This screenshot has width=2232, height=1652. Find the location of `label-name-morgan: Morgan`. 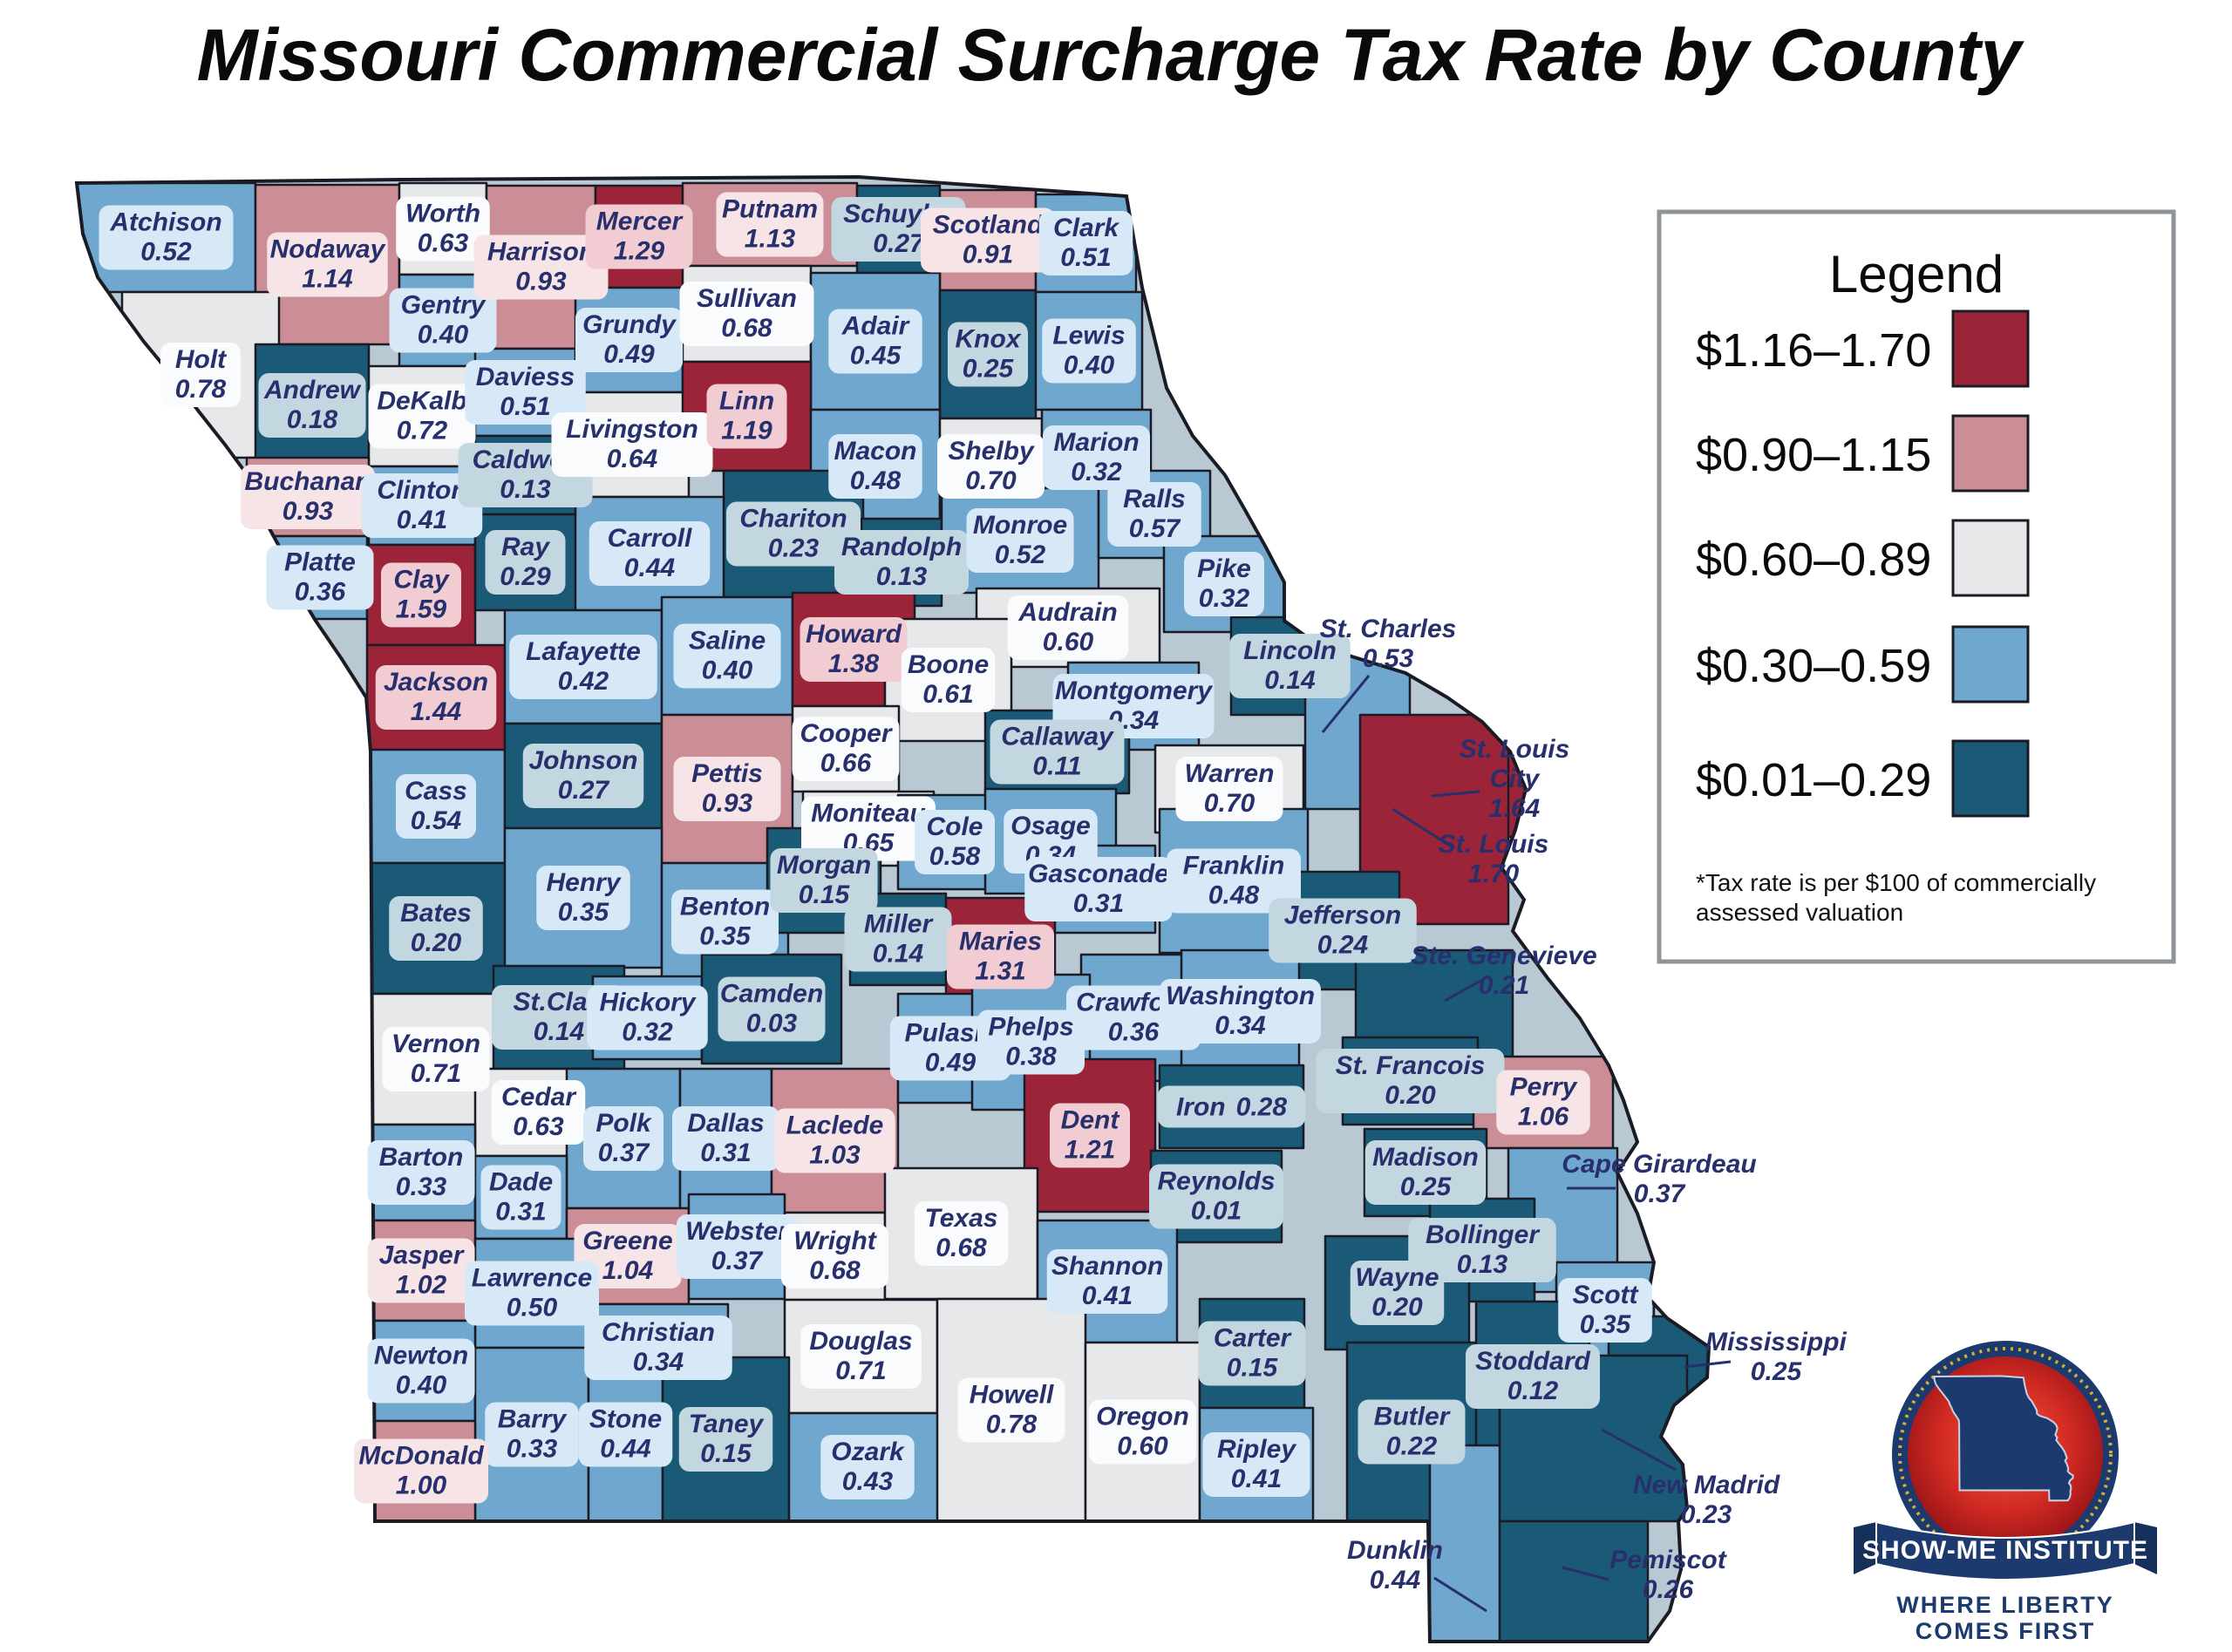

label-name-morgan: Morgan is located at coordinates (824, 865).